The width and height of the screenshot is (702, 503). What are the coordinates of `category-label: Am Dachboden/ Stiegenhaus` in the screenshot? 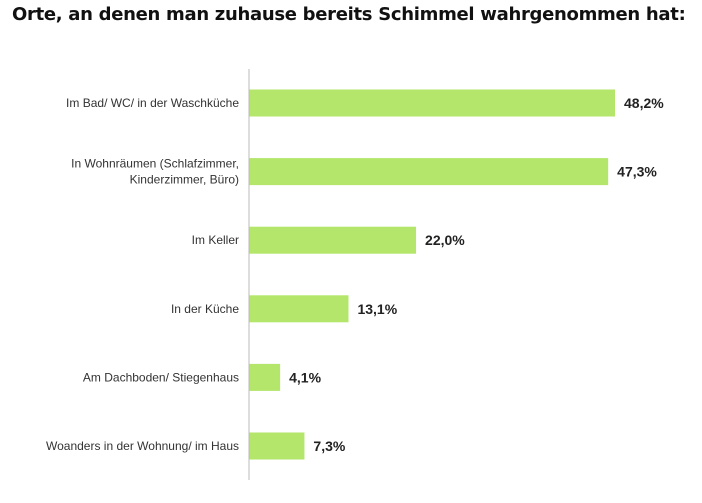 It's located at (161, 377).